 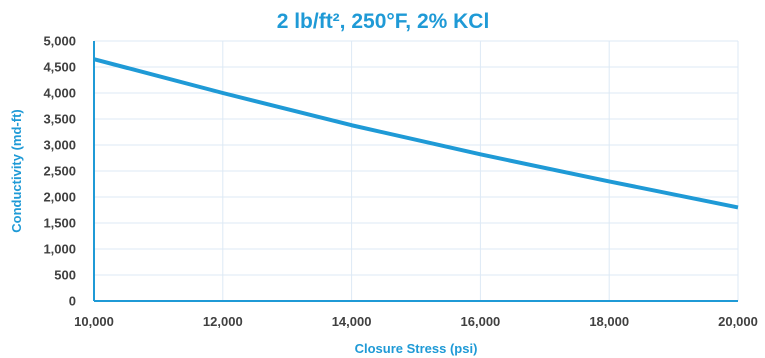 I want to click on y-tick-label: 1,500, so click(x=59, y=223).